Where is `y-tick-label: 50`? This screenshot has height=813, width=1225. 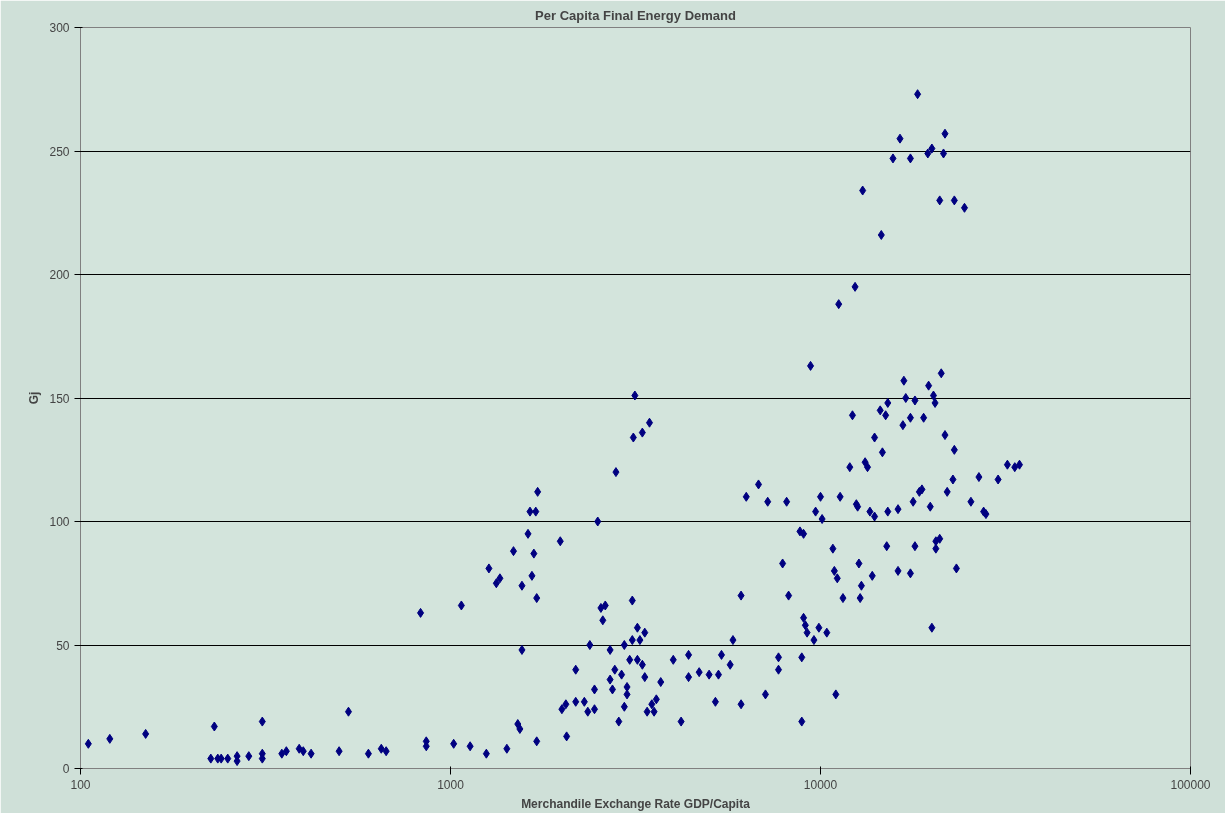
y-tick-label: 50 is located at coordinates (63, 645).